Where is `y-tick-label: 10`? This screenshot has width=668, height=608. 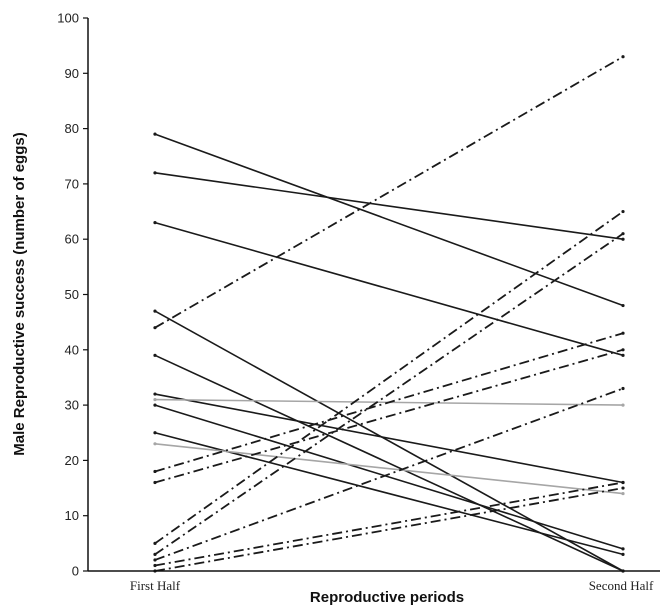 y-tick-label: 10 is located at coordinates (72, 515).